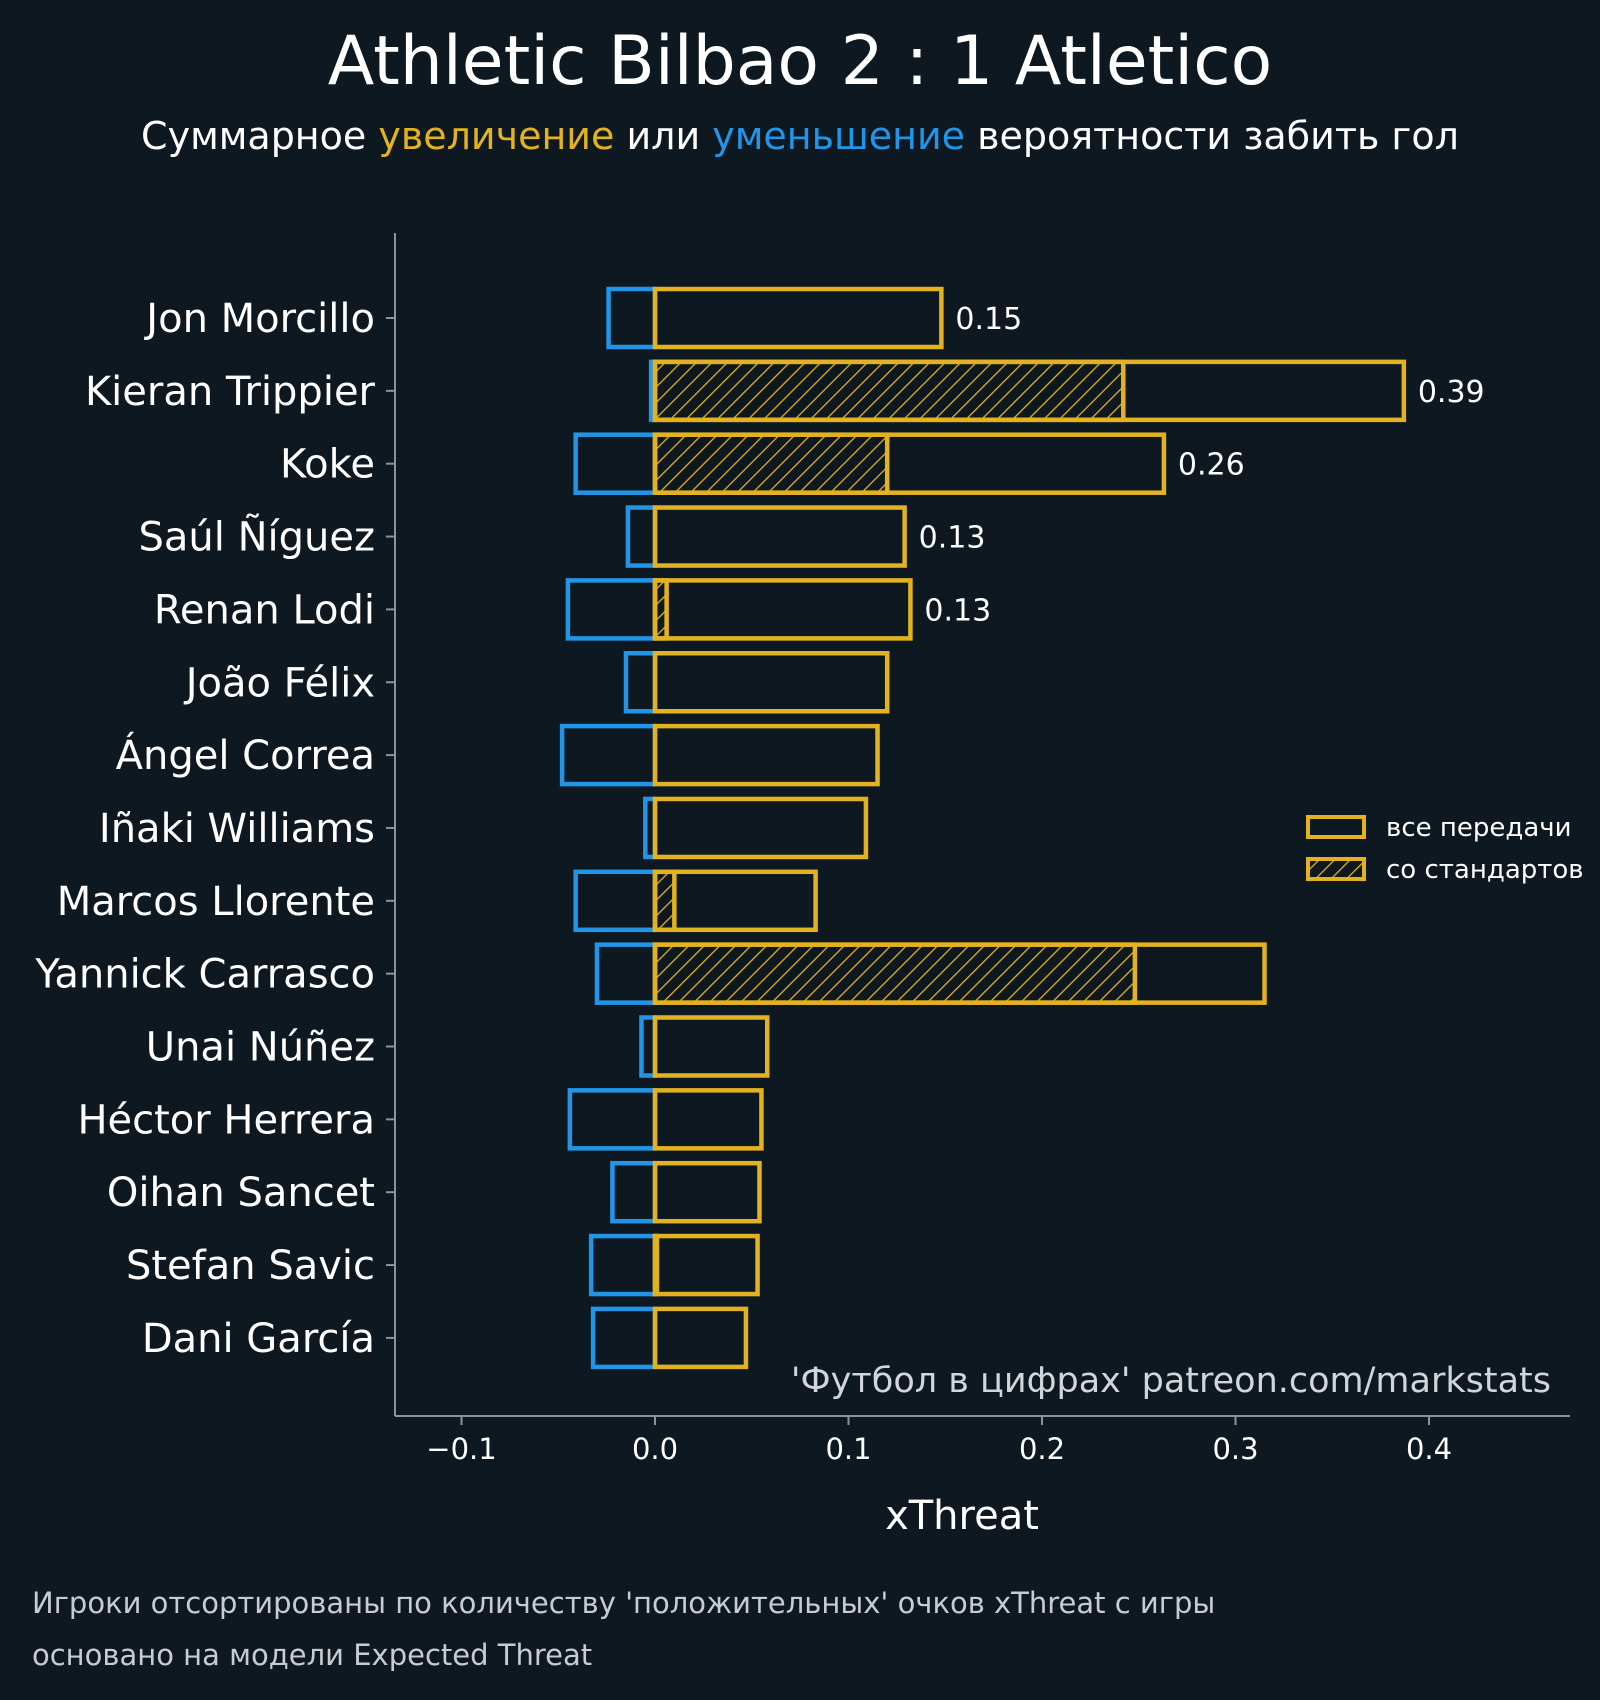 The image size is (1600, 1700). Describe the element at coordinates (259, 319) in the screenshot. I see `y-tick-label: Jon Morcillo` at that location.